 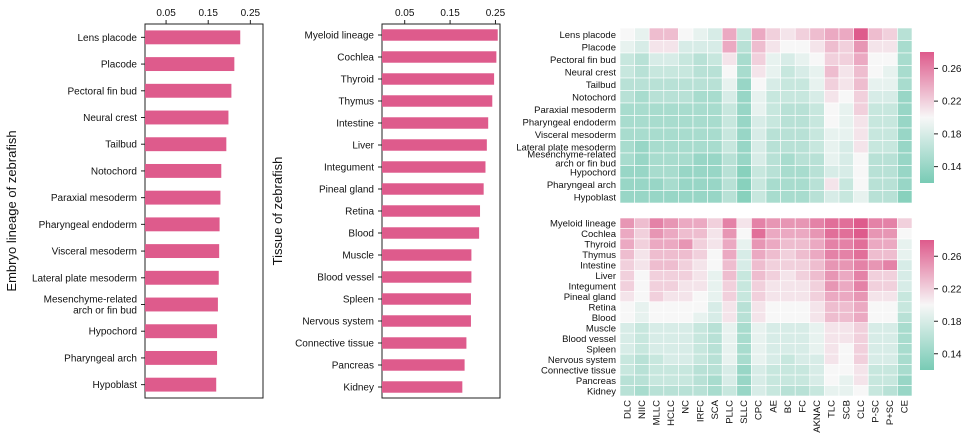 What do you see at coordinates (345, 278) in the screenshot?
I see `category-label: Blood vessel` at bounding box center [345, 278].